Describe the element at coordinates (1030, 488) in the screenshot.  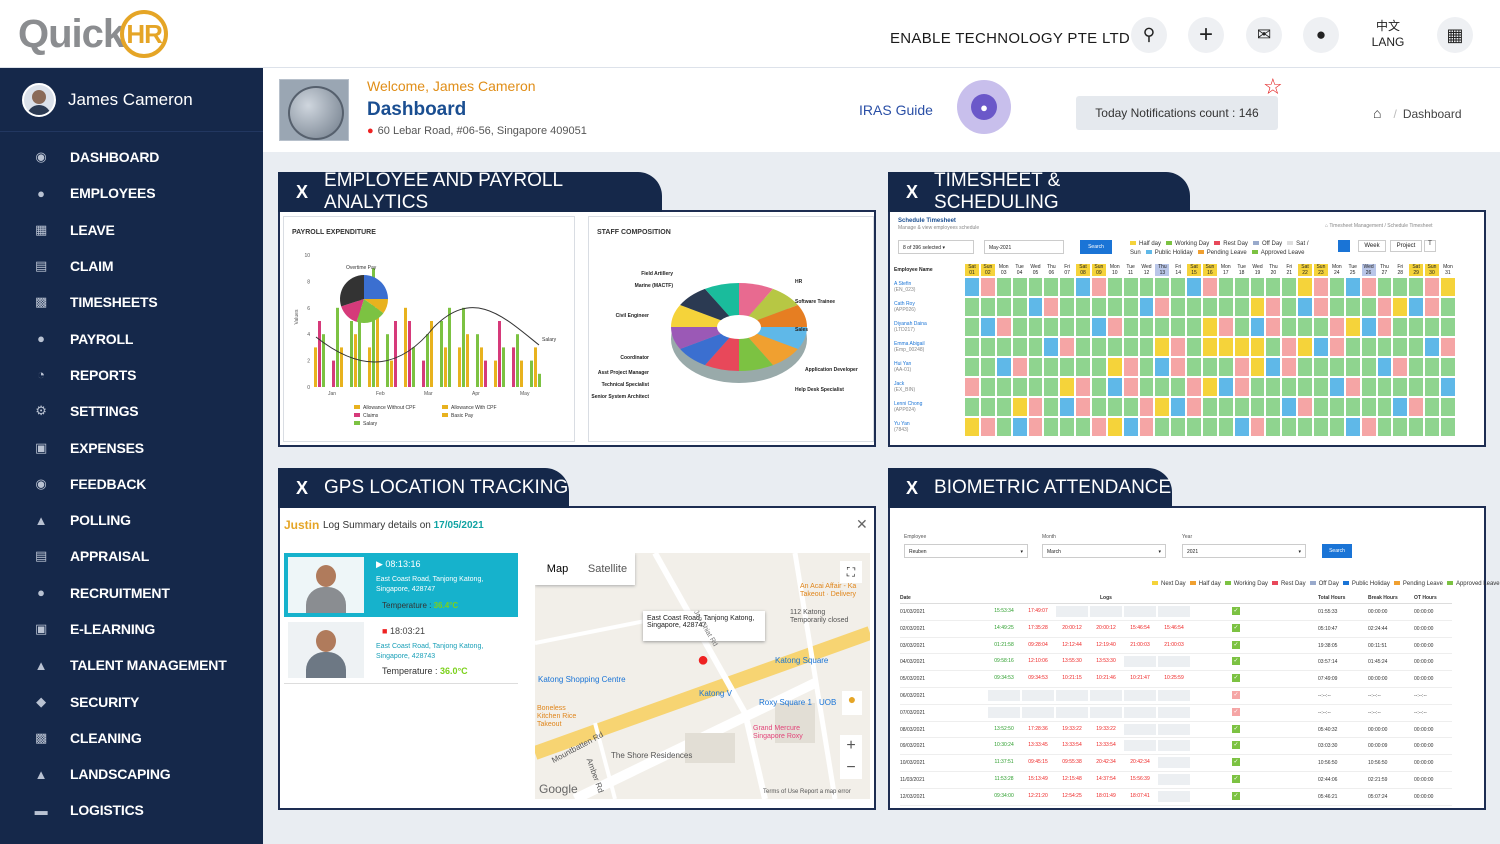
I see `biometric-tab: X BIOMETRIC ATTENDANCE` at that location.